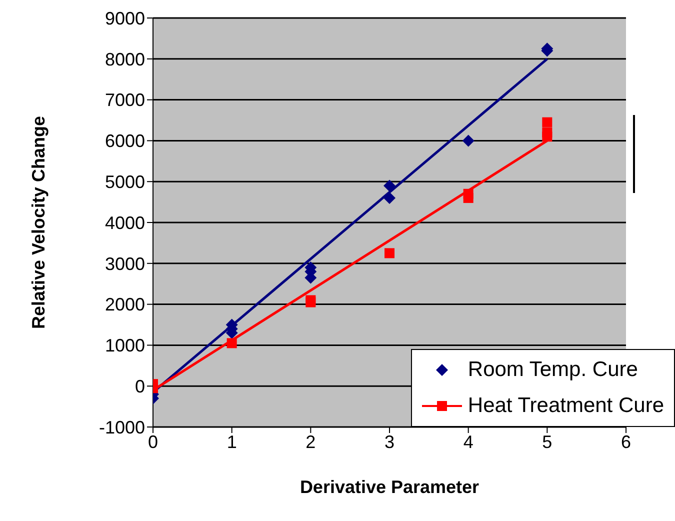  Describe the element at coordinates (121, 427) in the screenshot. I see `y-tick-label: -1000` at that location.